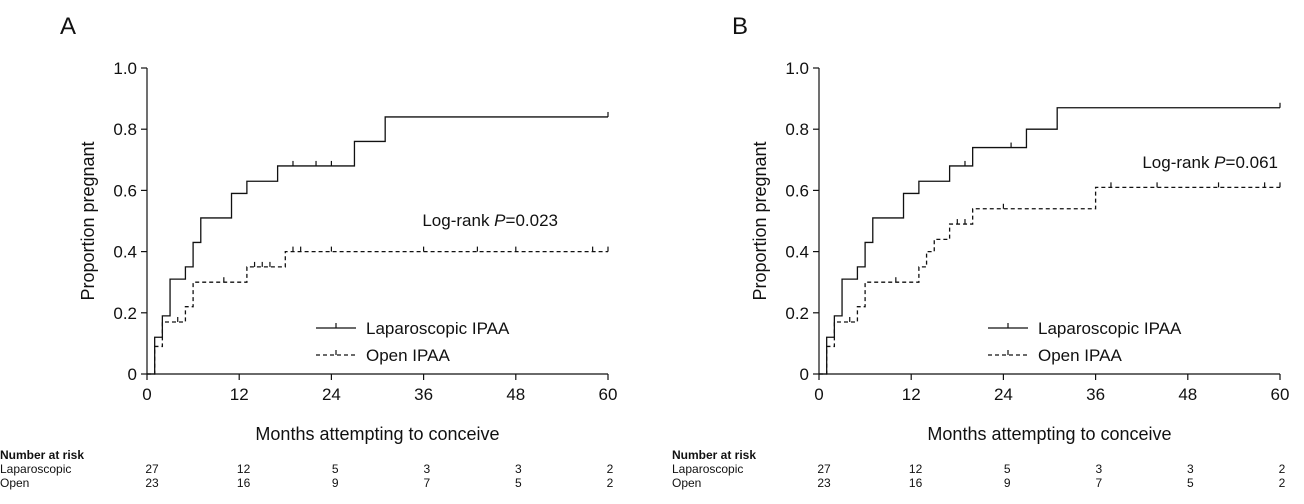 The width and height of the screenshot is (1304, 504). I want to click on panel-label: B, so click(740, 26).